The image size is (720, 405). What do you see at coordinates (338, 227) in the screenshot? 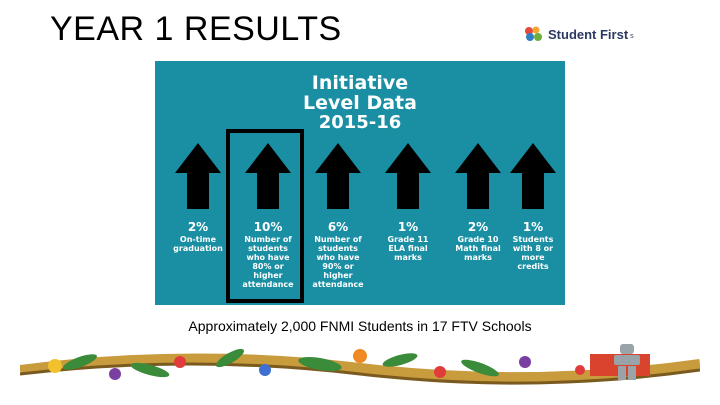
I see `metric-value: 6%` at bounding box center [338, 227].